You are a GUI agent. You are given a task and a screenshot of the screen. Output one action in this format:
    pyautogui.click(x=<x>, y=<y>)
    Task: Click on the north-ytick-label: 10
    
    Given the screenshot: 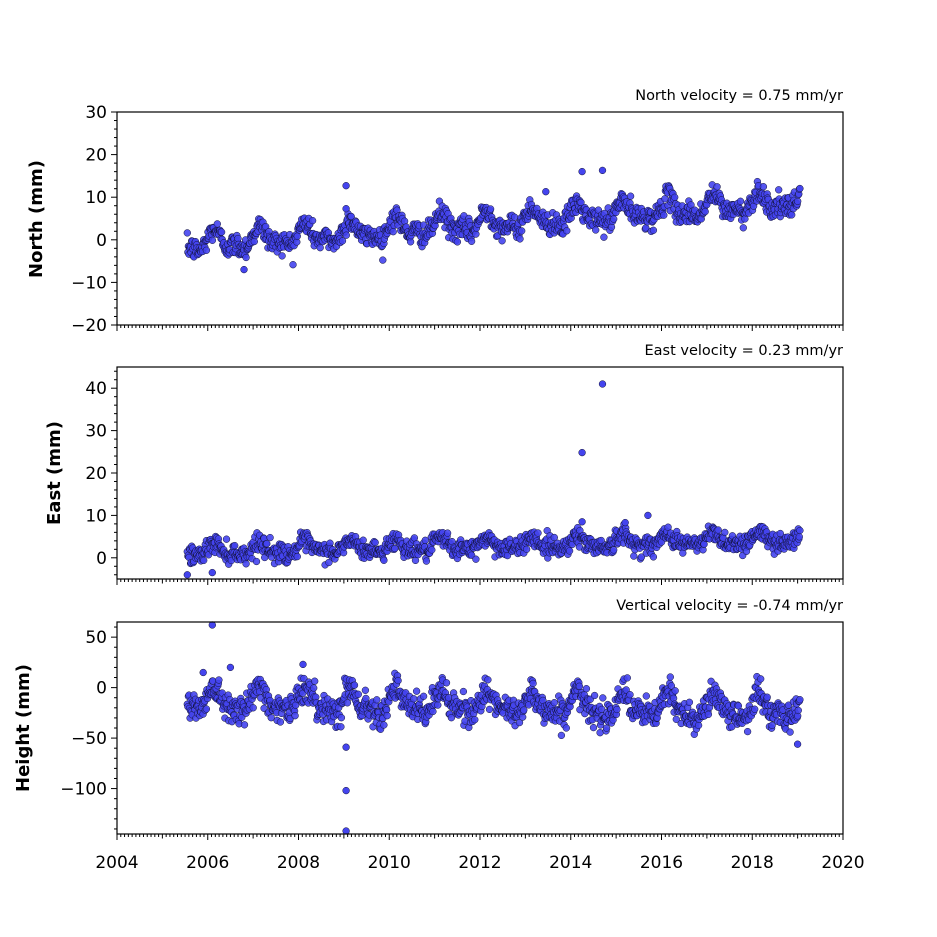 What is the action you would take?
    pyautogui.click(x=96, y=198)
    